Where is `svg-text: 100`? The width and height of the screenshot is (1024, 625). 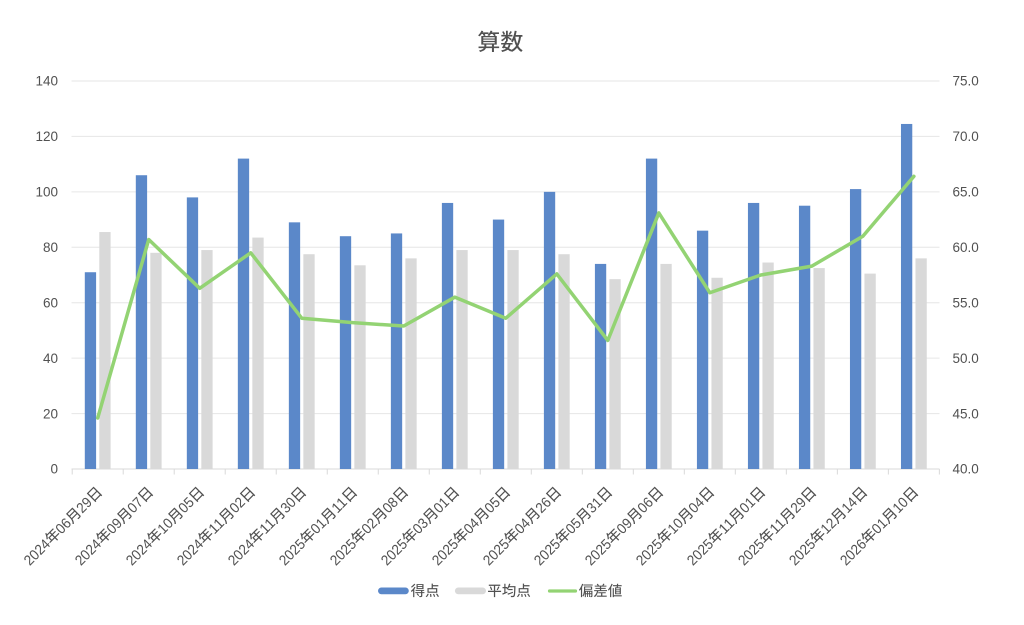
svg-text: 100 is located at coordinates (46, 192).